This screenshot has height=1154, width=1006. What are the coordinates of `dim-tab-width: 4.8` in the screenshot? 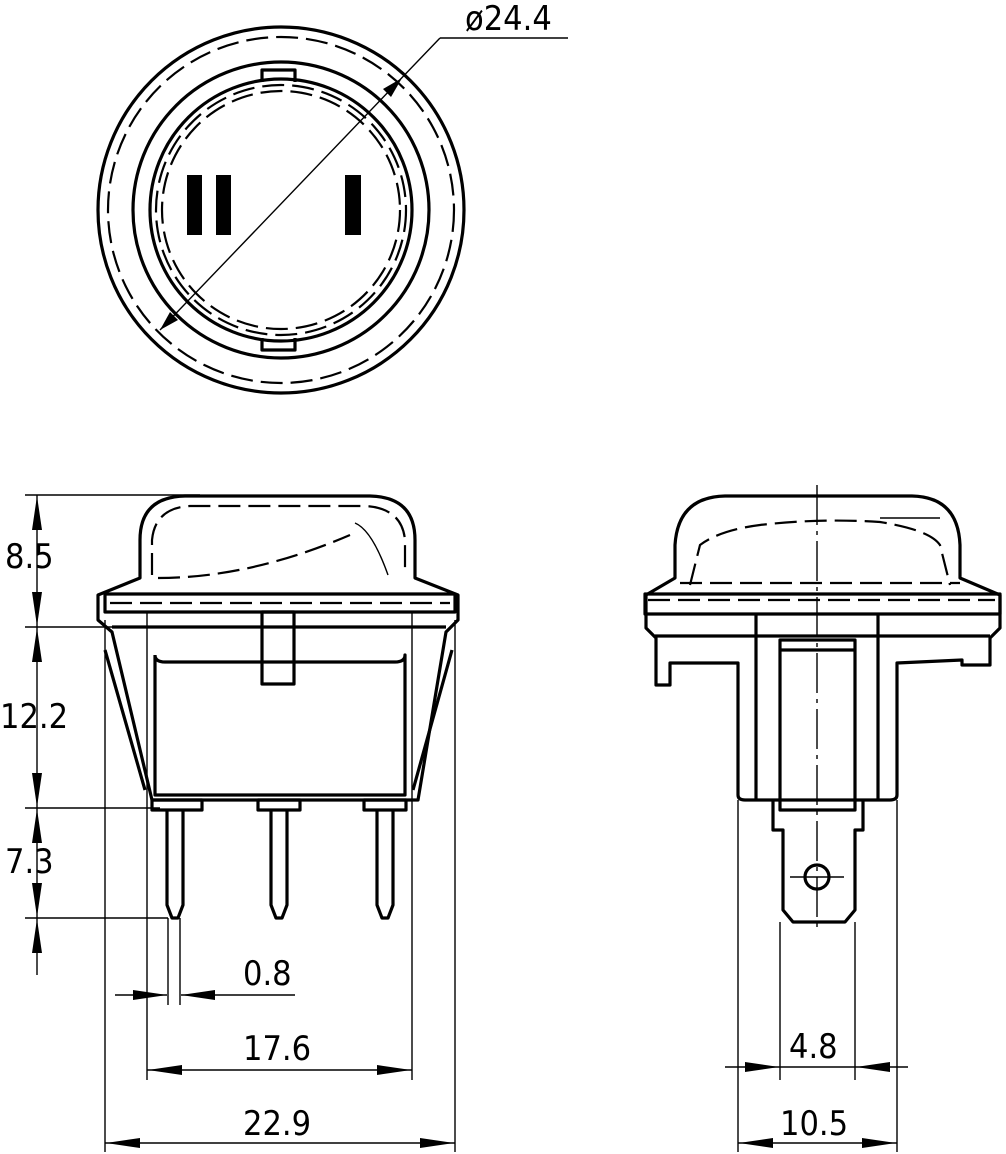 It's located at (813, 1047).